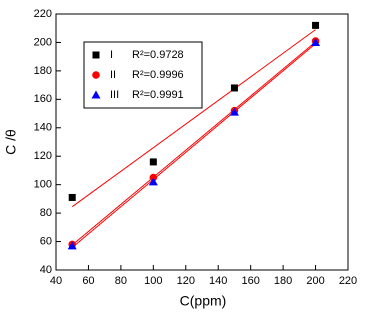  I want to click on x-tick-label: 80, so click(121, 281).